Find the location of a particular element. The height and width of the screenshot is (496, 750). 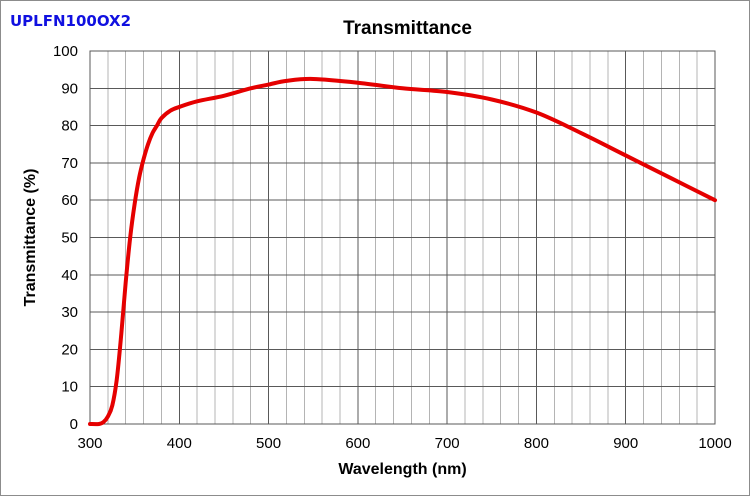

x-tick-label: 800 is located at coordinates (536, 443).